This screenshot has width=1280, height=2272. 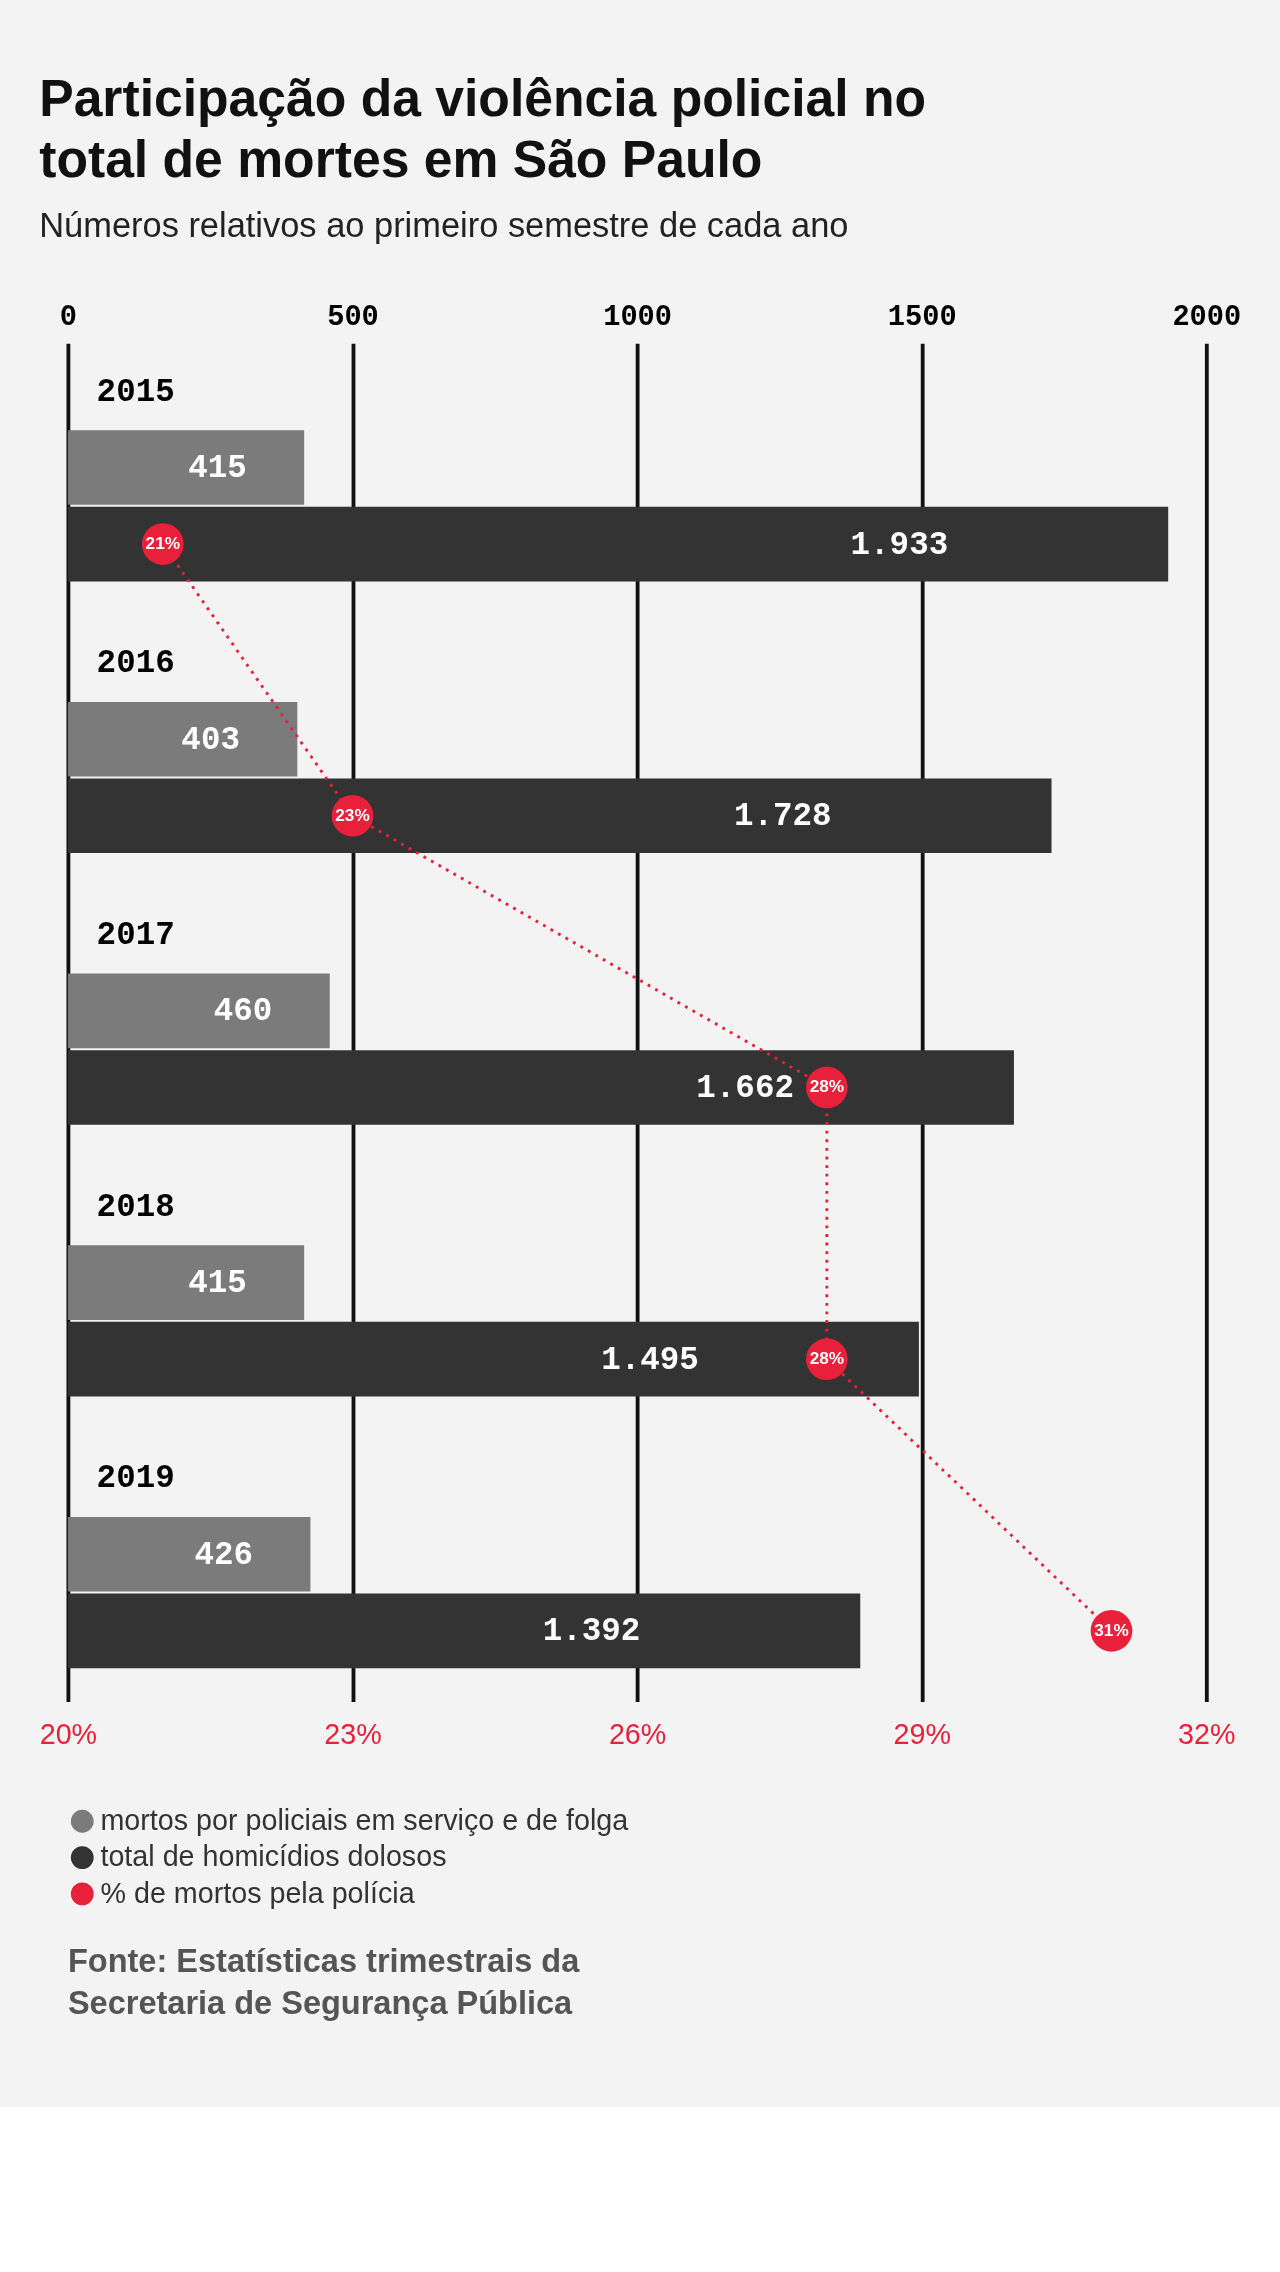 What do you see at coordinates (352, 814) in the screenshot?
I see `data-label: 23%` at bounding box center [352, 814].